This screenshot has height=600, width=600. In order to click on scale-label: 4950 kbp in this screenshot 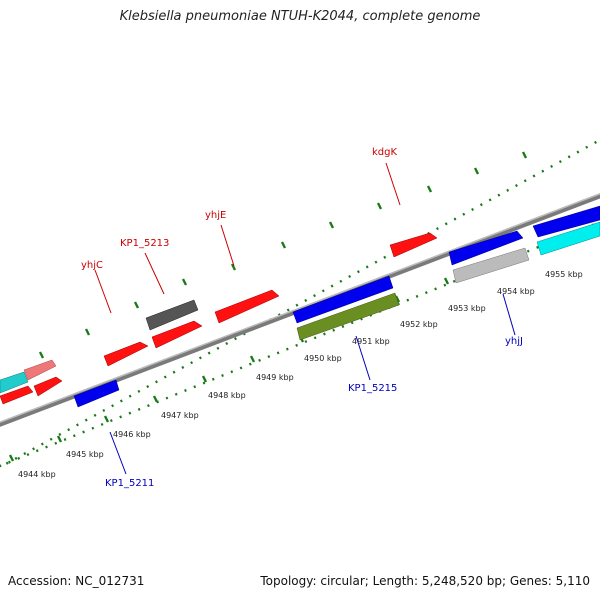, I will do `click(323, 358)`.